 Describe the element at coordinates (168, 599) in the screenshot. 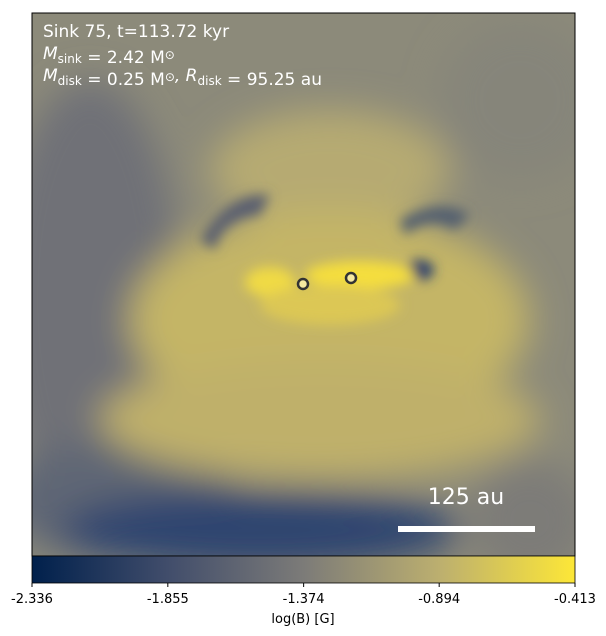

I see `tick-label: -1.855` at that location.